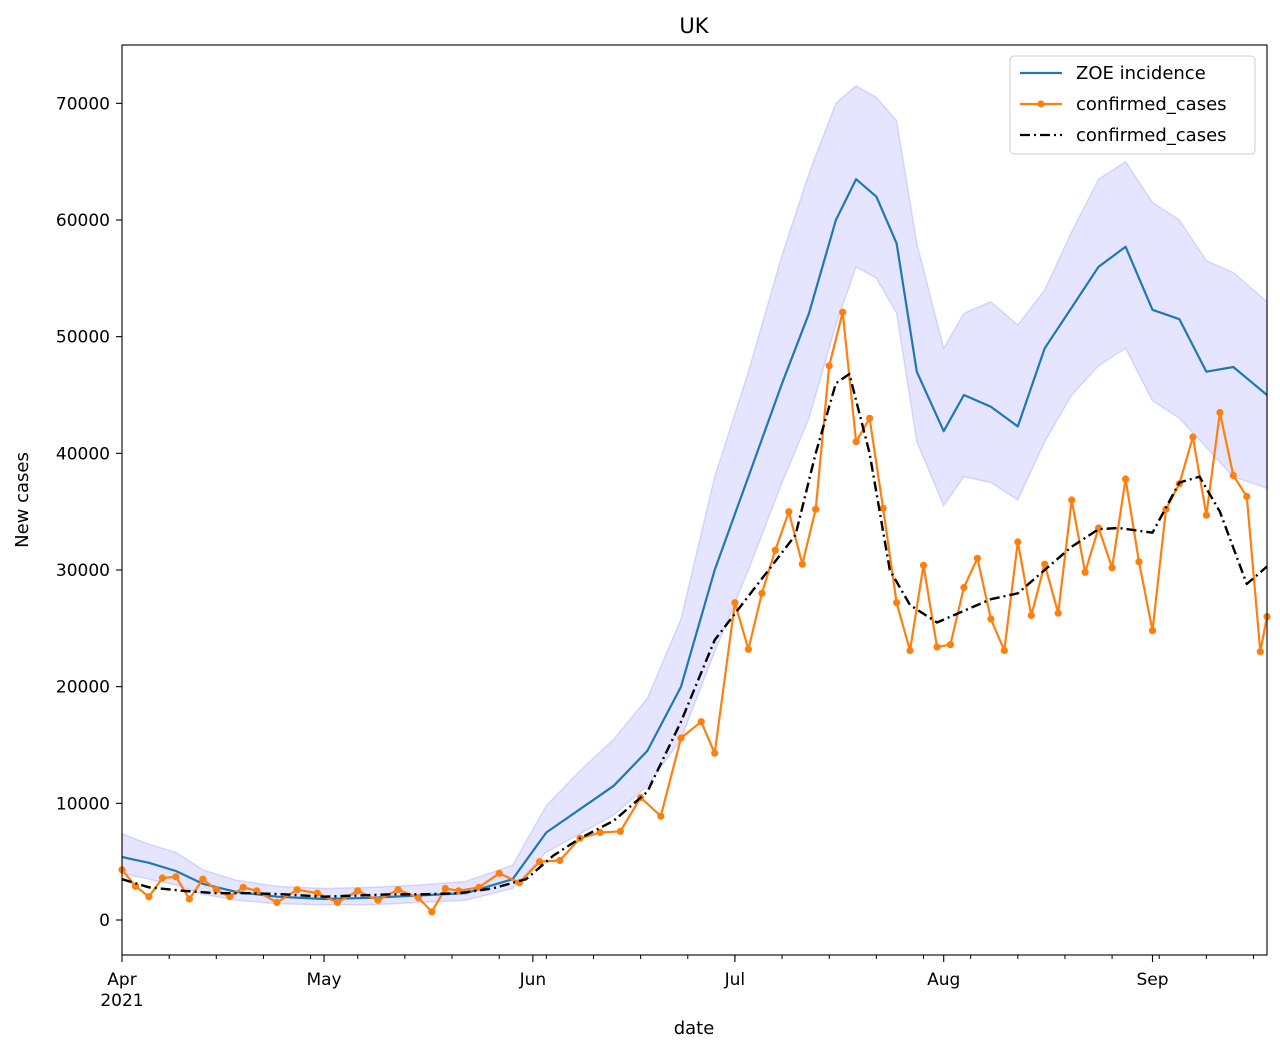  What do you see at coordinates (83, 104) in the screenshot?
I see `y-tick-label: 70000` at bounding box center [83, 104].